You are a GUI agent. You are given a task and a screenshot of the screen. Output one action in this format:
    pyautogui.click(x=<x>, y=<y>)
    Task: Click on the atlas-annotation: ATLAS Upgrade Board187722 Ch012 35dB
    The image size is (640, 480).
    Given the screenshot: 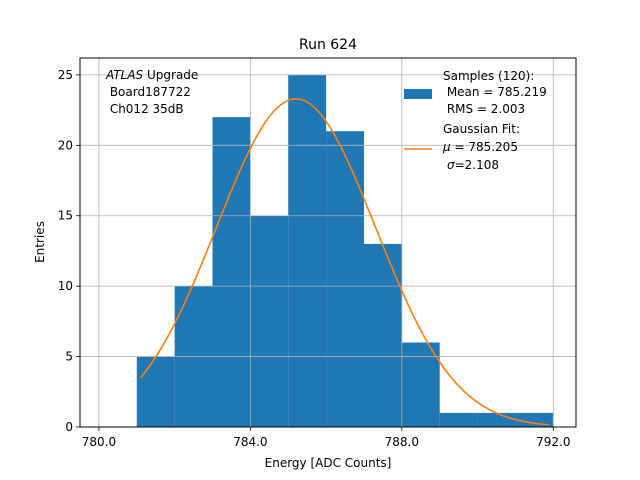 What is the action you would take?
    pyautogui.click(x=151, y=92)
    